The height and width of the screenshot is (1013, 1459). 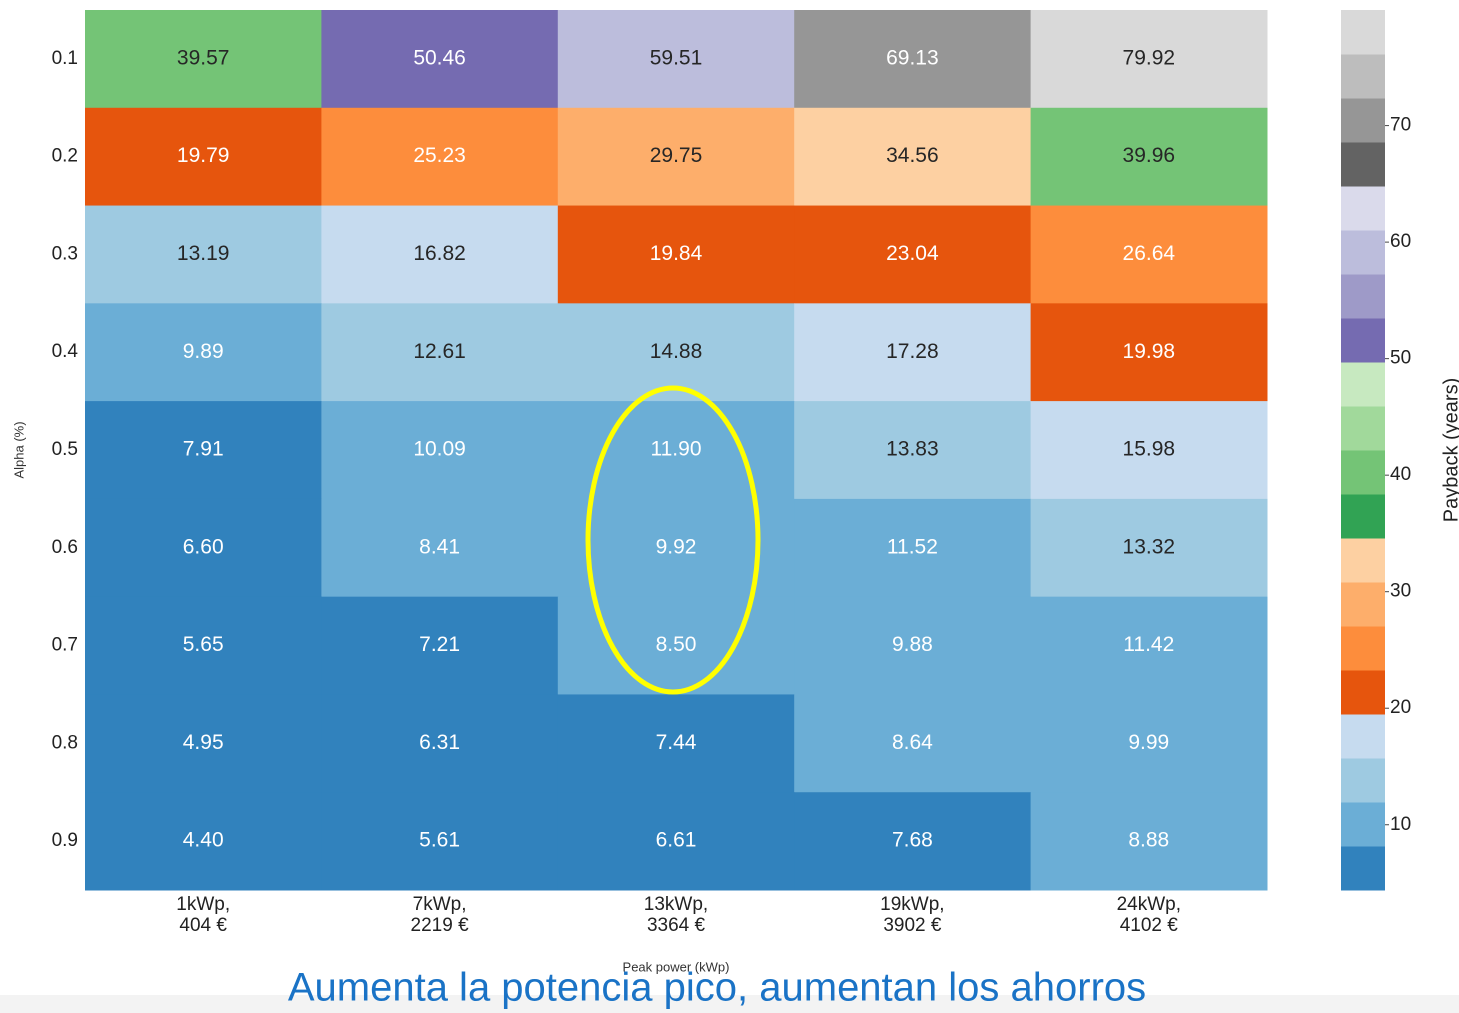 I want to click on cell-label: 13.32, so click(x=1149, y=546).